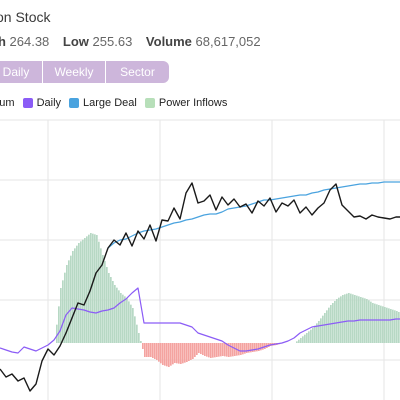 Image resolution: width=400 pixels, height=400 pixels. I want to click on period-tabs: Daily Weekly Sector, so click(84, 72).